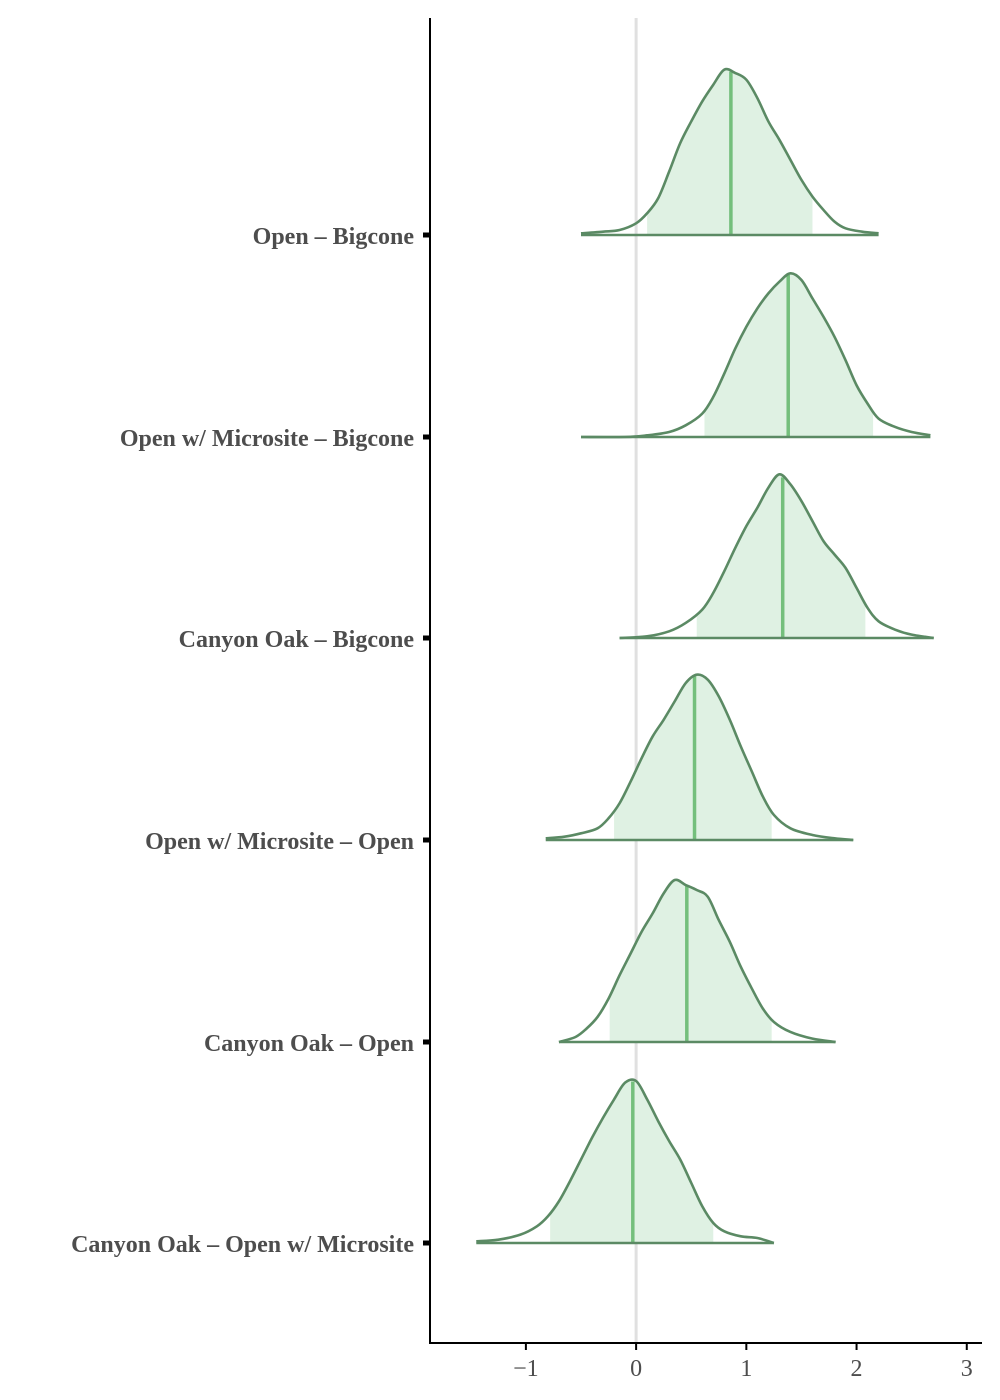 Image resolution: width=1000 pixels, height=1400 pixels. What do you see at coordinates (526, 1369) in the screenshot?
I see `x-tick-label: −1` at bounding box center [526, 1369].